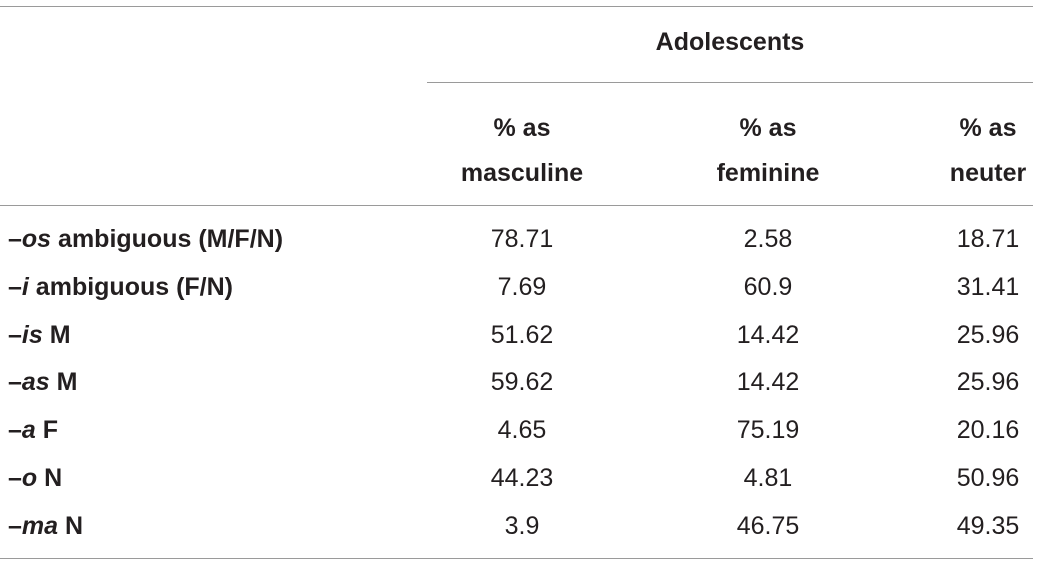 The image size is (1039, 567). What do you see at coordinates (35, 382) in the screenshot?
I see `suffix-ending: as` at bounding box center [35, 382].